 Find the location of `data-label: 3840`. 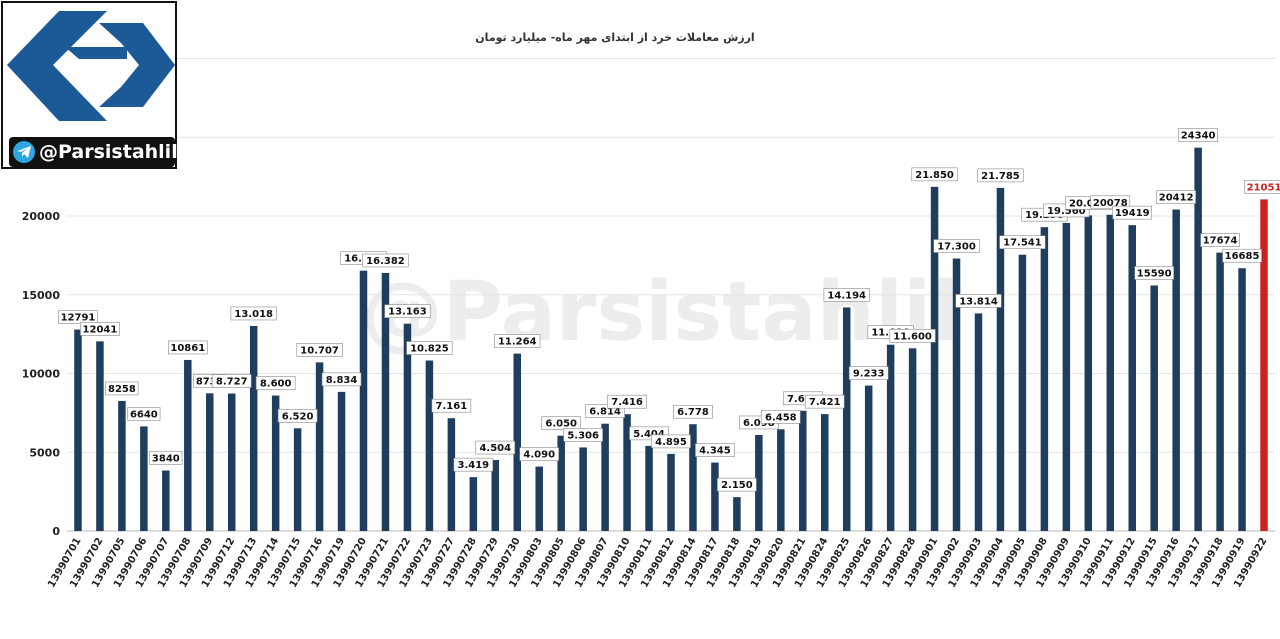

data-label: 3840 is located at coordinates (166, 459).